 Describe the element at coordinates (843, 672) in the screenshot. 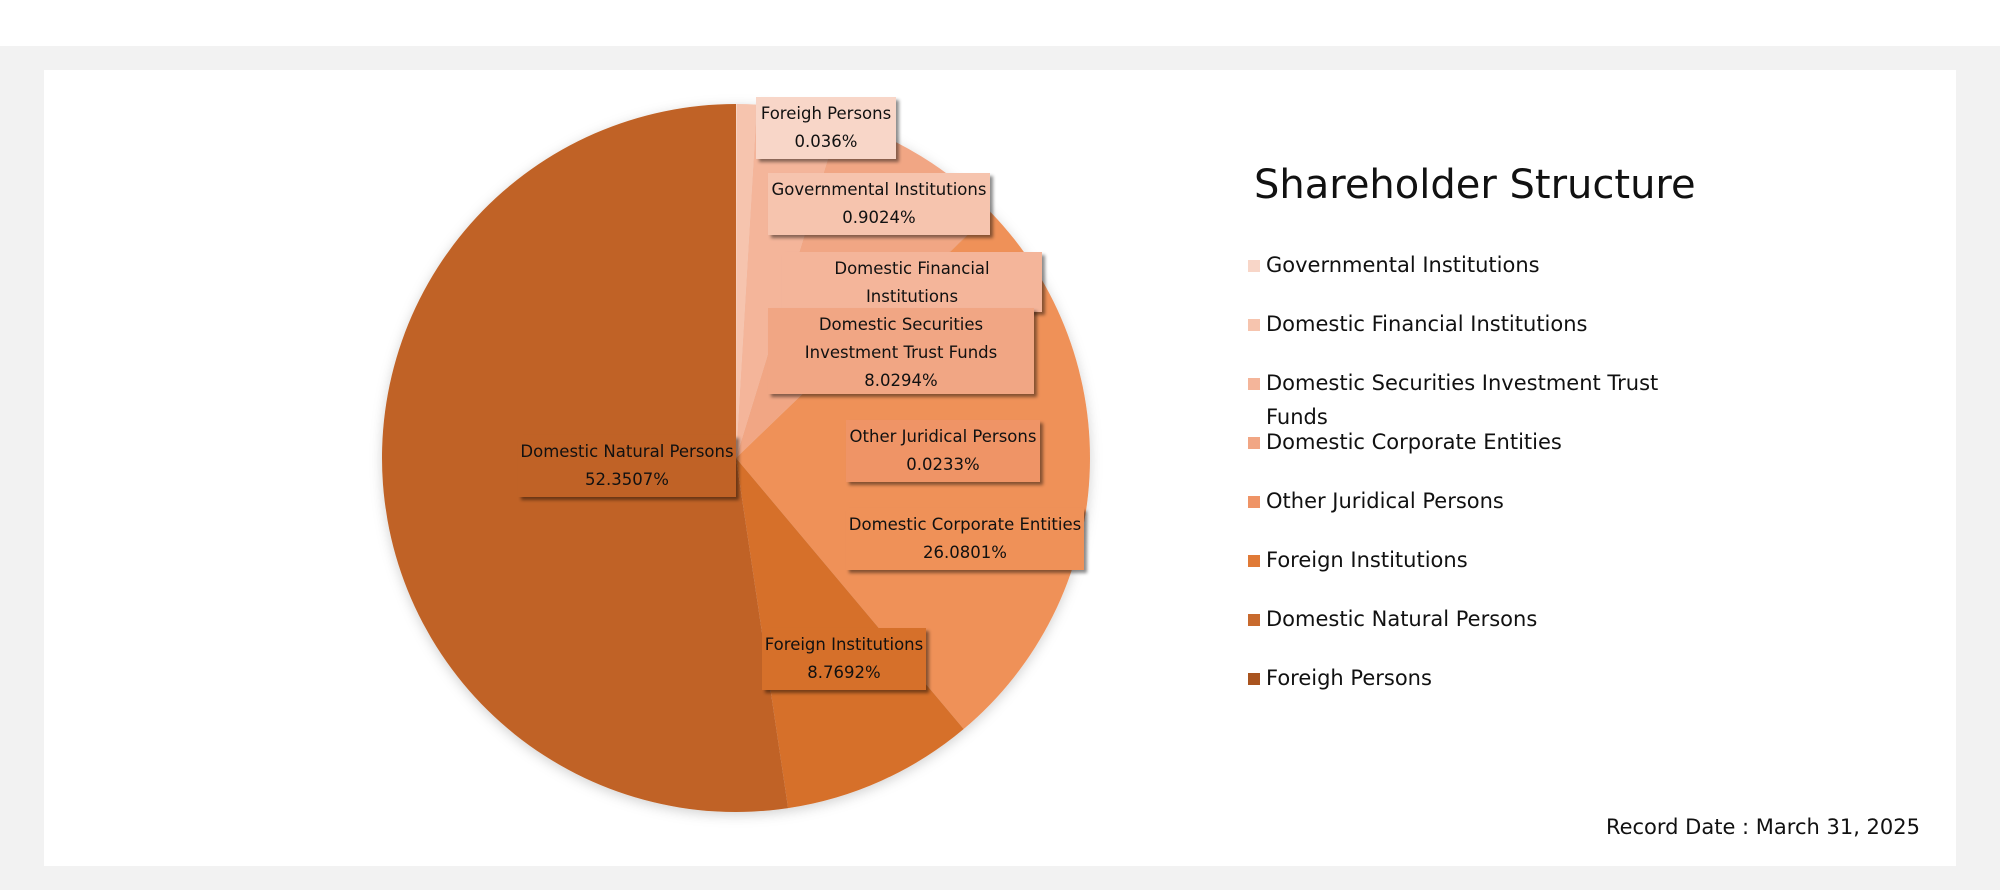

I see `data-label-value: 8.7692%` at that location.